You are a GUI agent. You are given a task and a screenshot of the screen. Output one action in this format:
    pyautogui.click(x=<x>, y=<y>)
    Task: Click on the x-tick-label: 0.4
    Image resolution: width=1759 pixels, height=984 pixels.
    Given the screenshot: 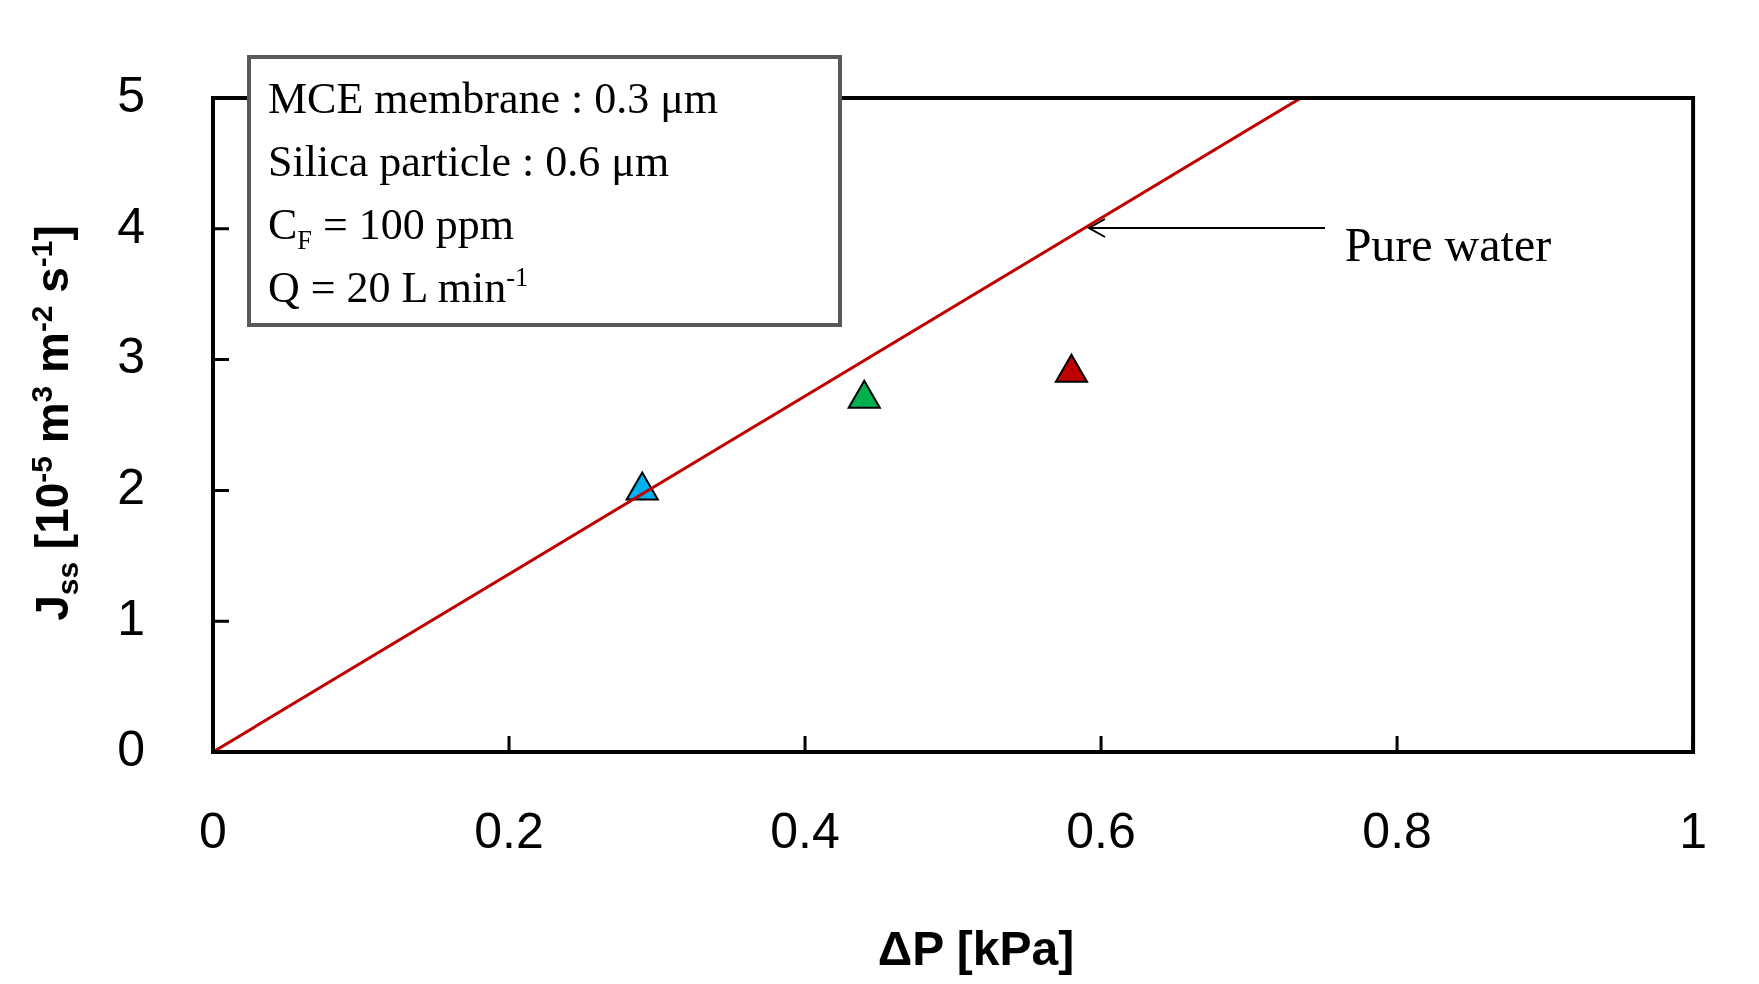 What is the action you would take?
    pyautogui.click(x=805, y=830)
    